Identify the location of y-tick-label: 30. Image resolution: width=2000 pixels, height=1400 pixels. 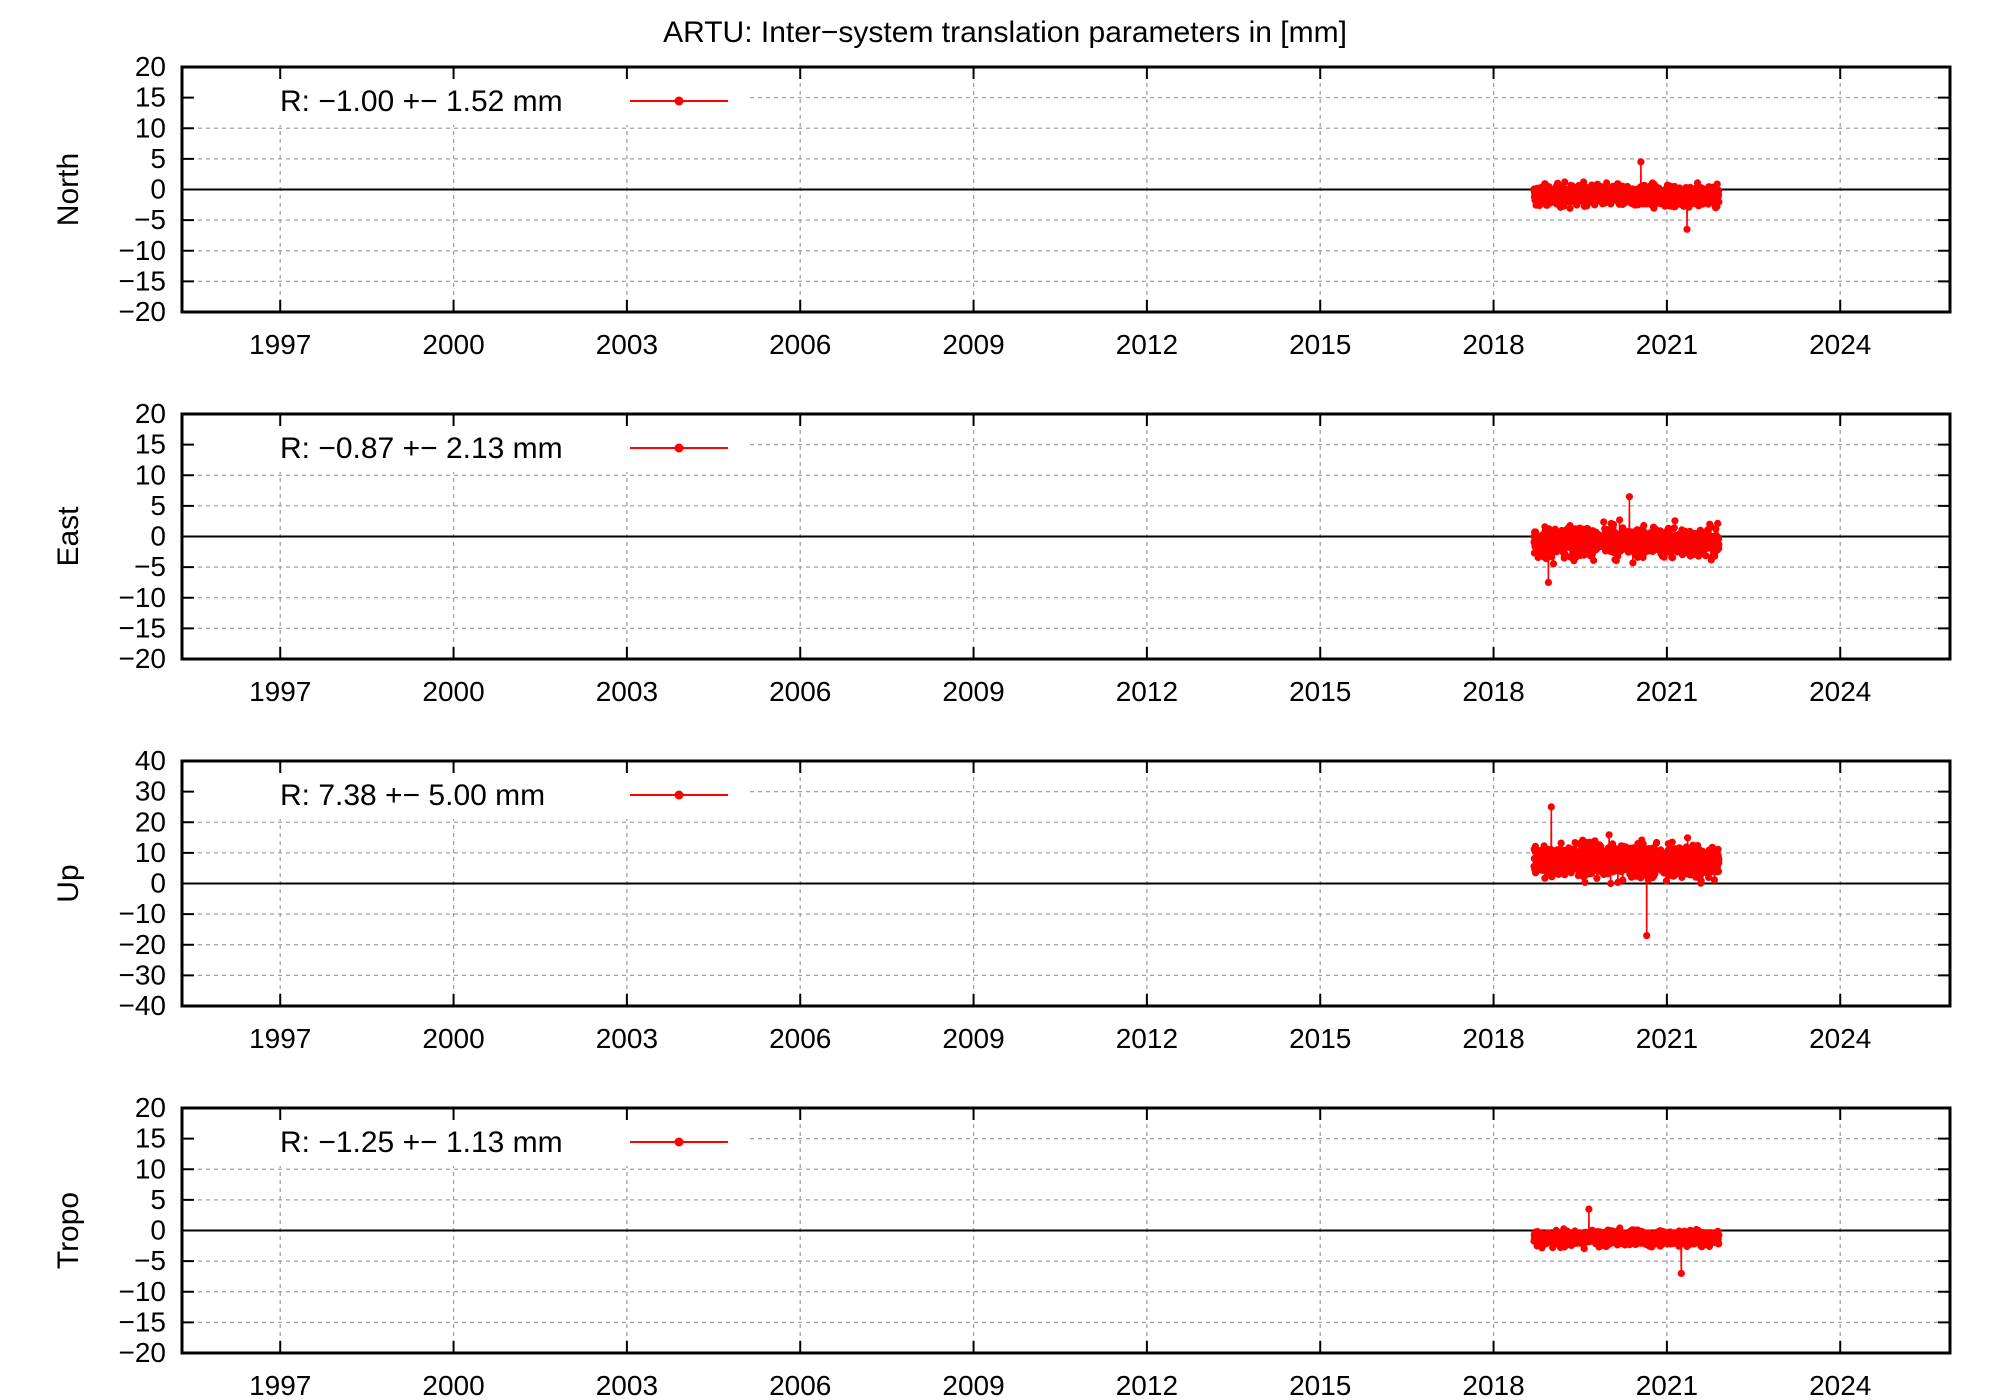
(150, 791).